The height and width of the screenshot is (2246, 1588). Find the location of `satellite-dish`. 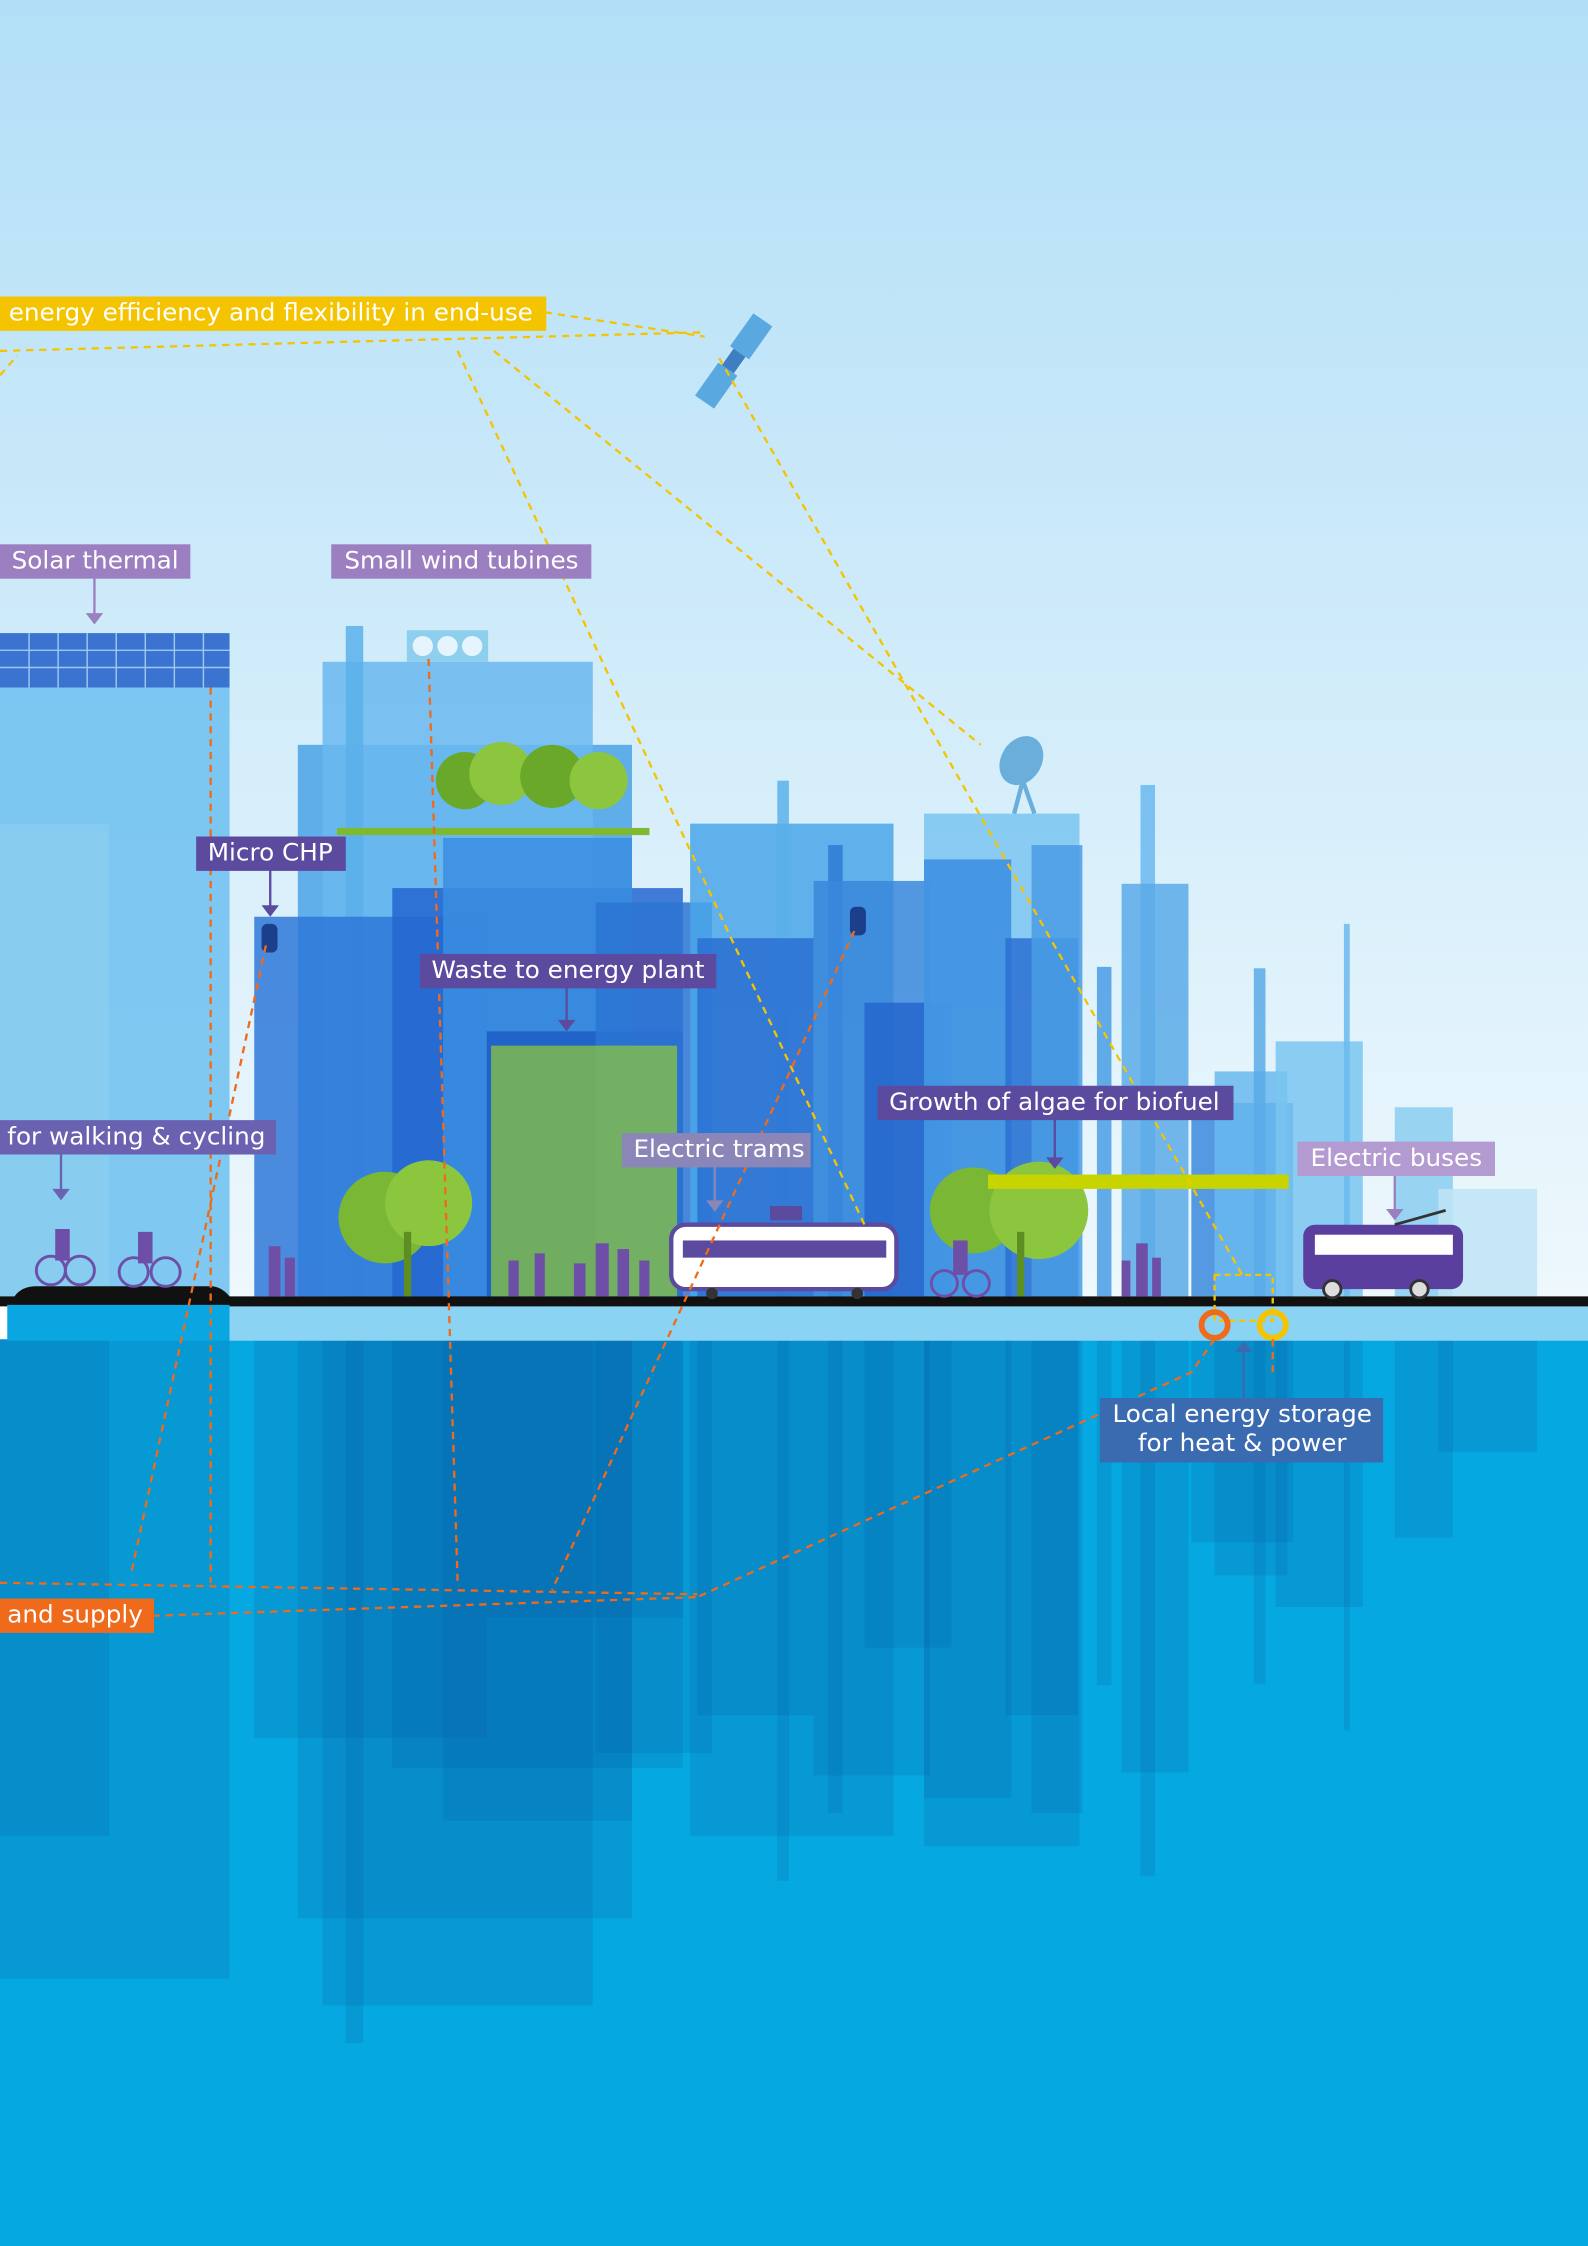

satellite-dish is located at coordinates (1021, 775).